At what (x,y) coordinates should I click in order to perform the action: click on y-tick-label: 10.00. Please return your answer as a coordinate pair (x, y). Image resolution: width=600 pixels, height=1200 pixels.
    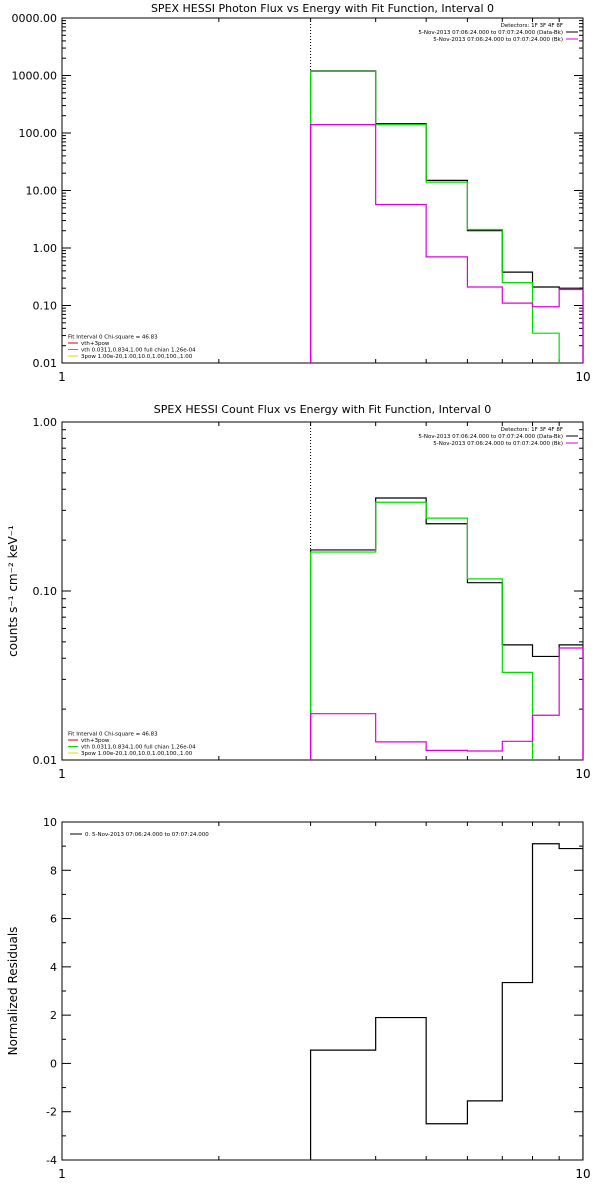
    Looking at the image, I should click on (42, 191).